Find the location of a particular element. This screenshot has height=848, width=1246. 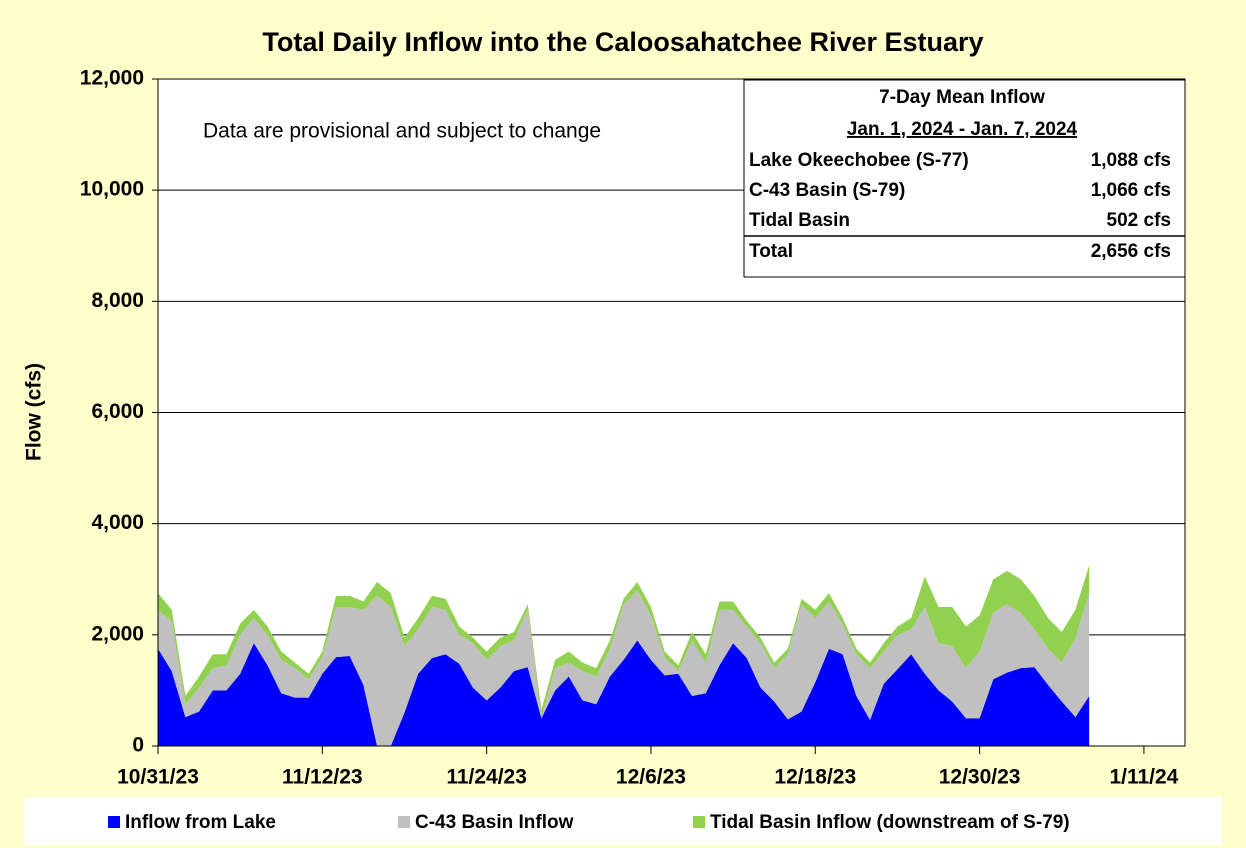

x-tick-label: 12/30/23 is located at coordinates (980, 777).